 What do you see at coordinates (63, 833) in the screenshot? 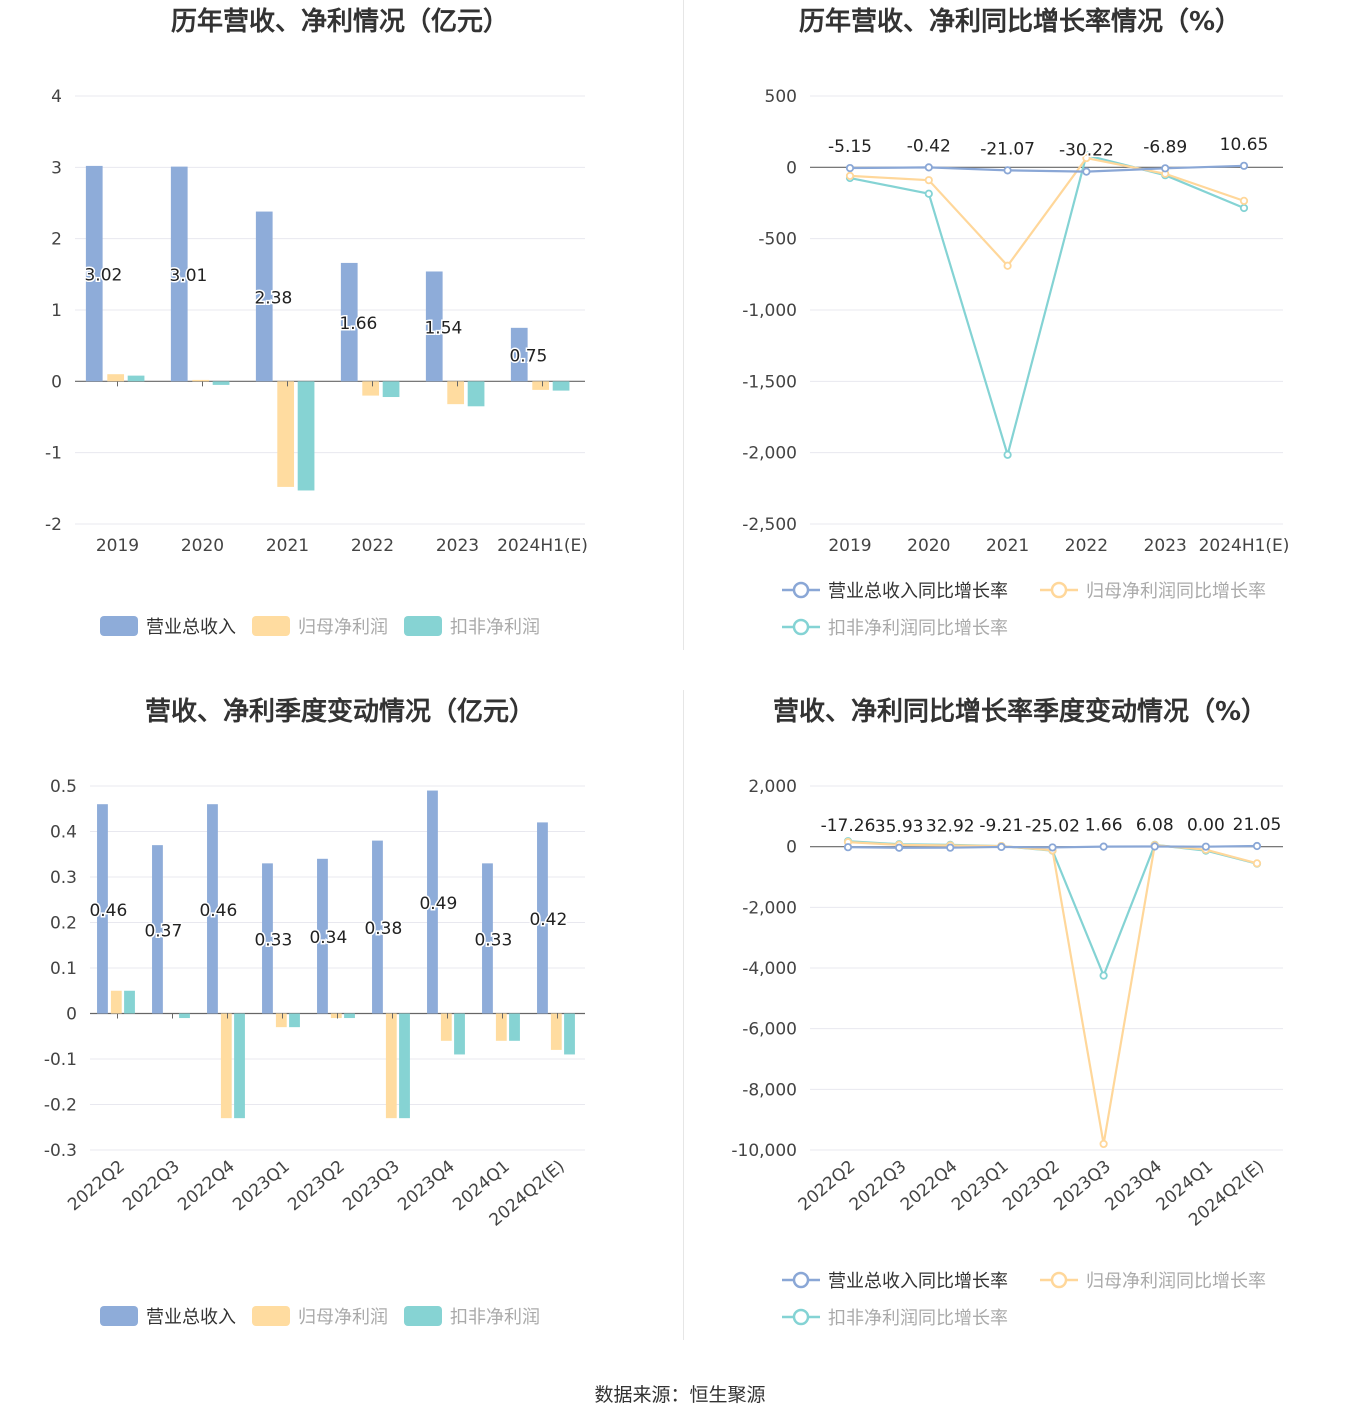
I see `y-tick-label: 0.4` at bounding box center [63, 833].